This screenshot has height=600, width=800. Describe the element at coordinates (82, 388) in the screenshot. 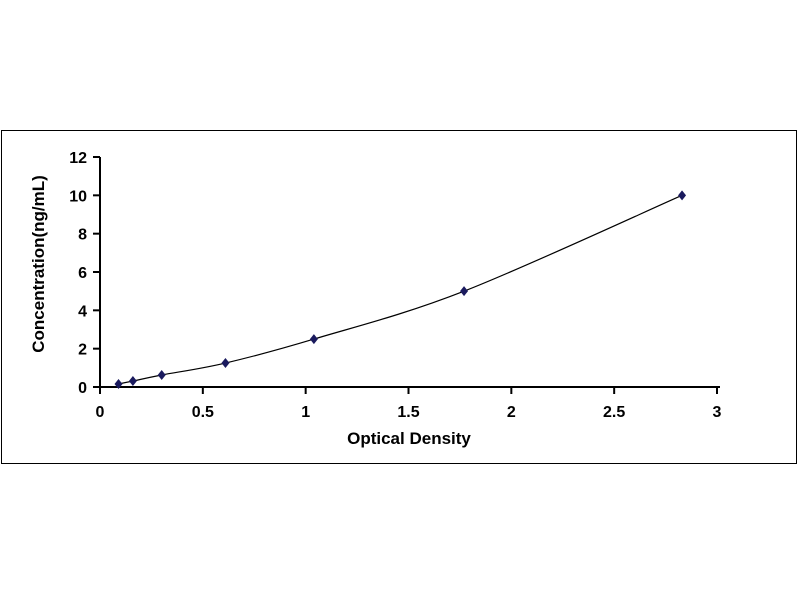

I see `y-tick-label: 0` at that location.